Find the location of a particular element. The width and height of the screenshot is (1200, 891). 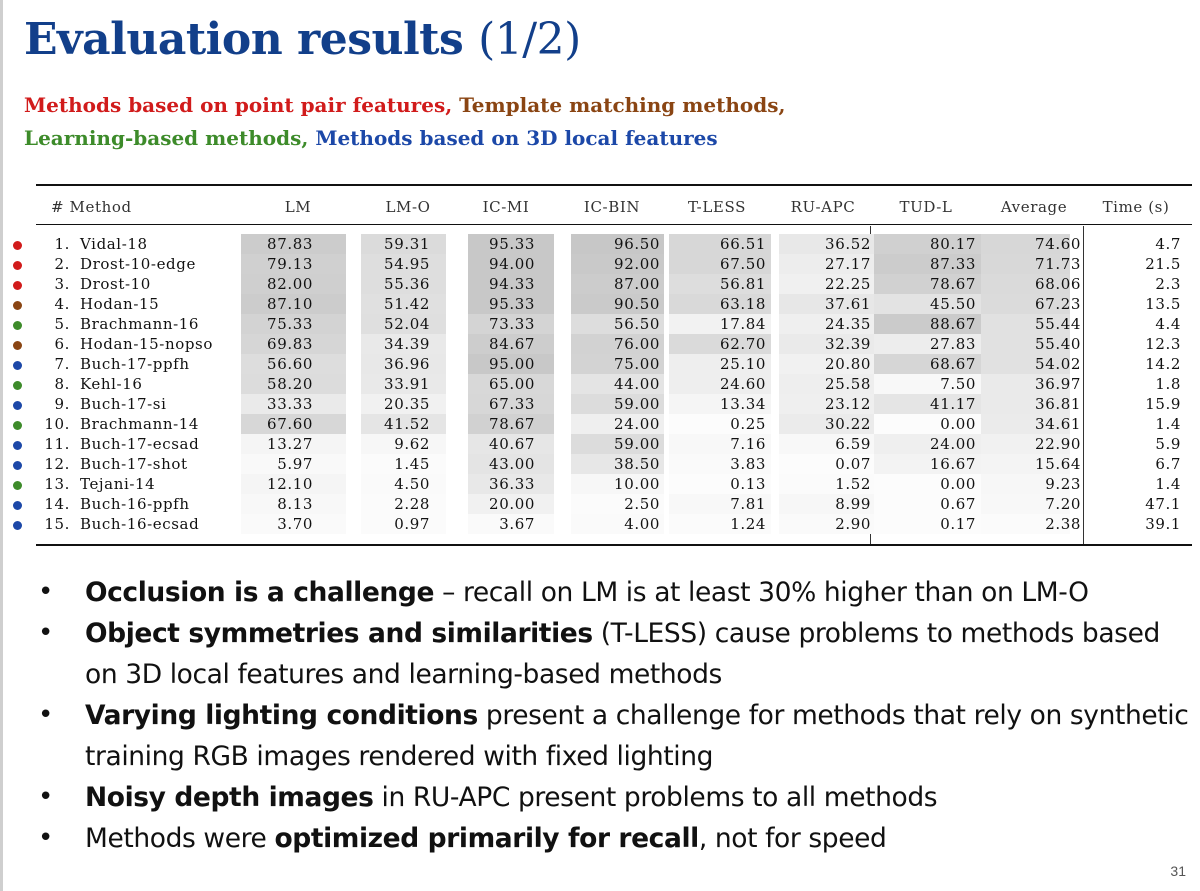

time-cell: 1.8 is located at coordinates (1168, 384).